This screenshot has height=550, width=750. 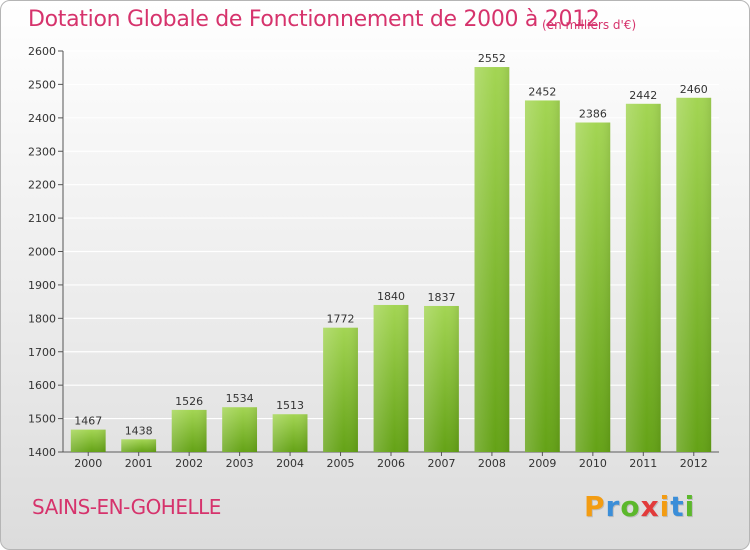 What do you see at coordinates (88, 421) in the screenshot?
I see `value-label: 1467` at bounding box center [88, 421].